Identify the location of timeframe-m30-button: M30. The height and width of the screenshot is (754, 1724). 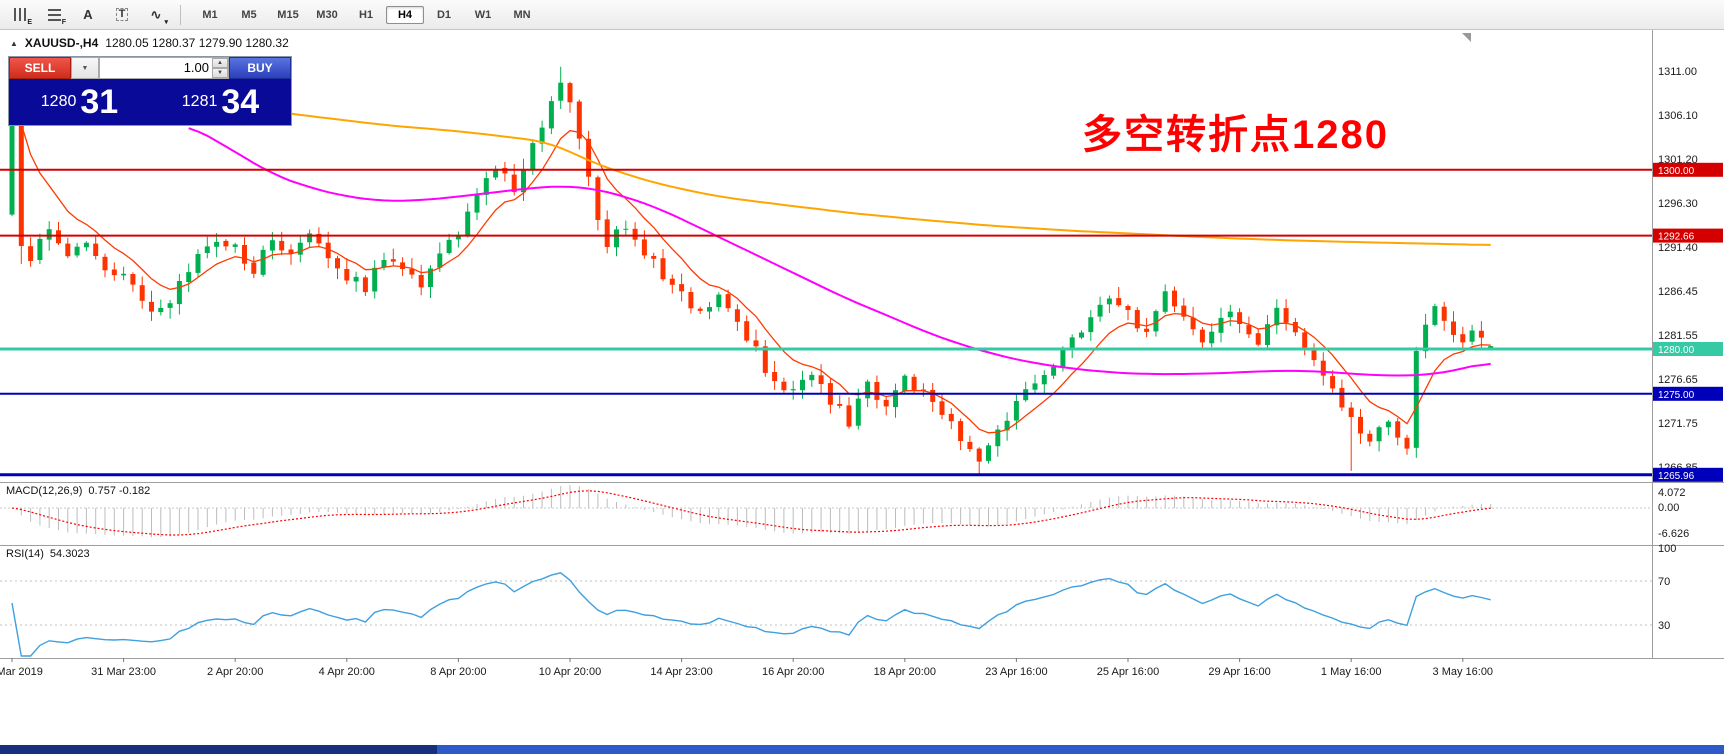
(327, 14).